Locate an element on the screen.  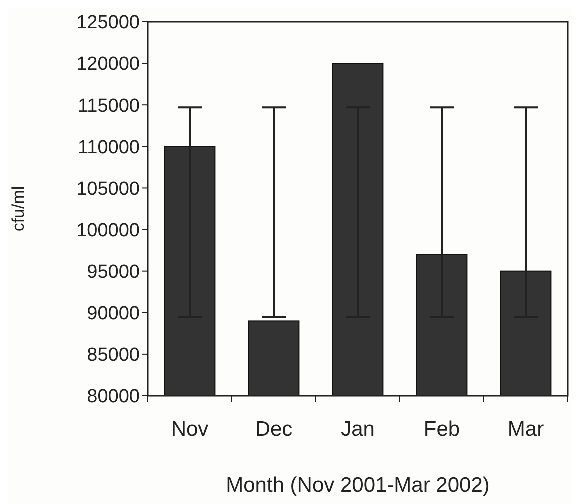
x-tick-label: Jan is located at coordinates (358, 429).